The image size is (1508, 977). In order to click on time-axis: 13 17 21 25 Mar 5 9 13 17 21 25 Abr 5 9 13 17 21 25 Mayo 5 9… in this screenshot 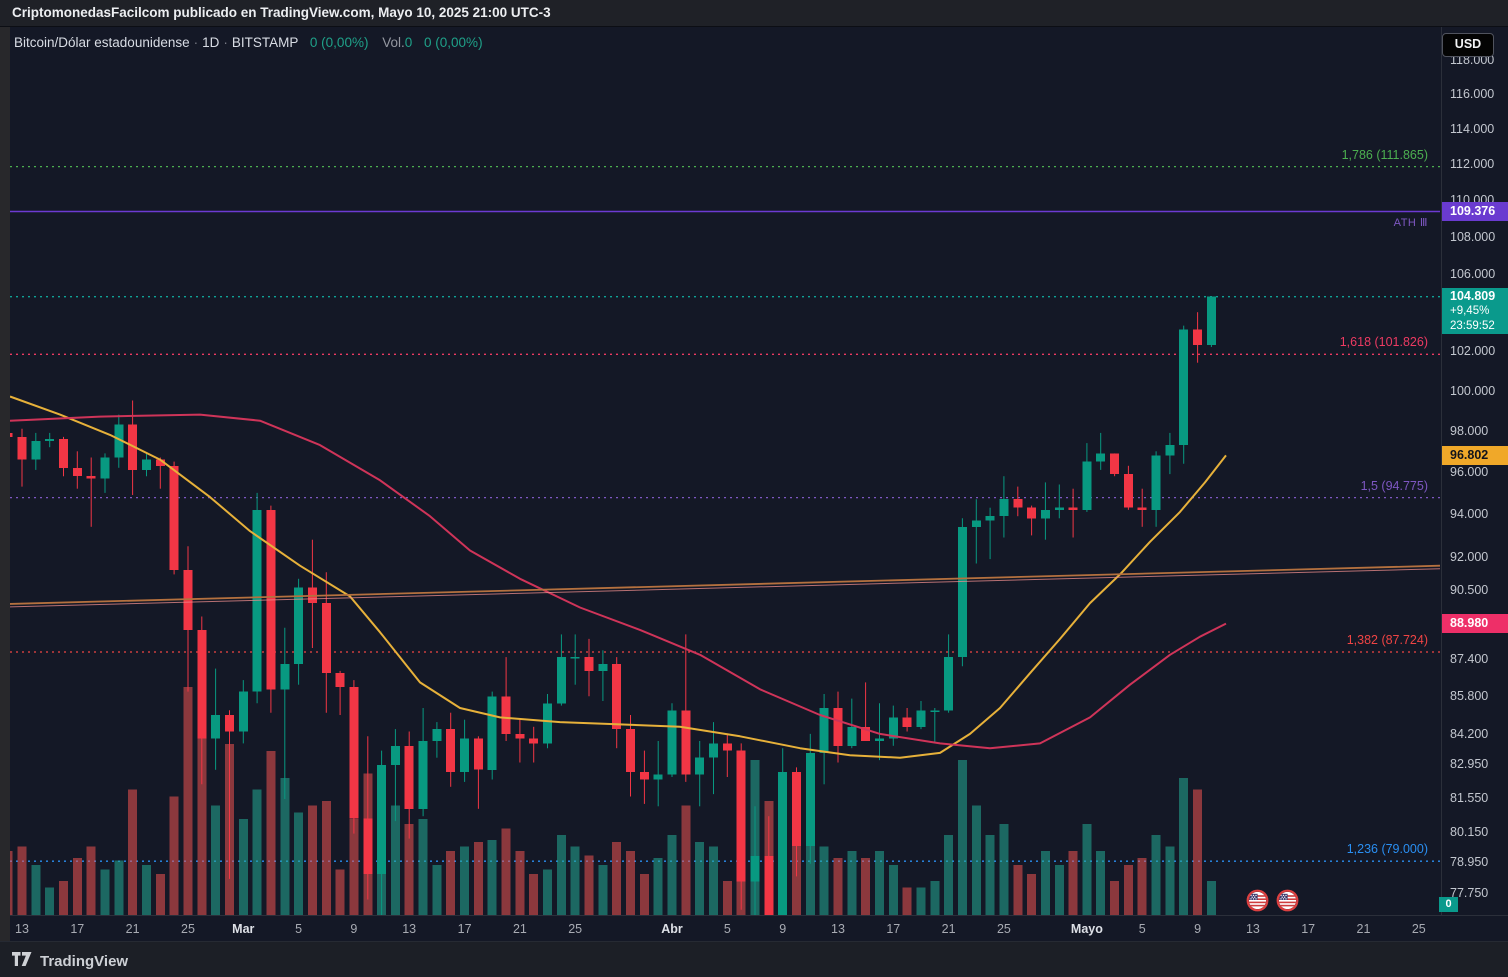, I will do `click(754, 928)`.